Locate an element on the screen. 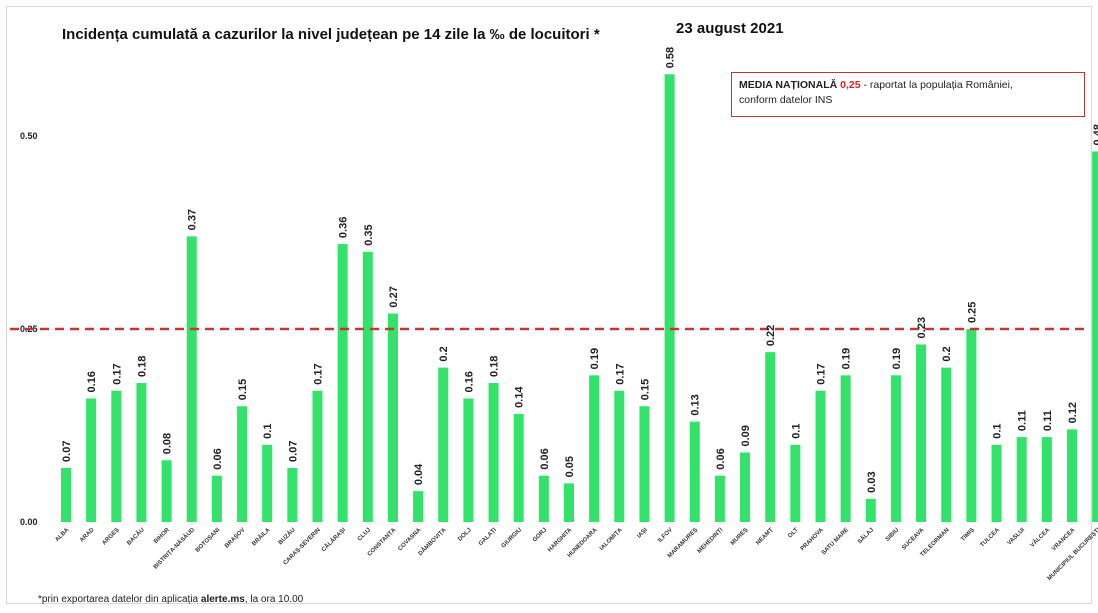  legend-text-1: - raportat la populația României, is located at coordinates (936, 85).